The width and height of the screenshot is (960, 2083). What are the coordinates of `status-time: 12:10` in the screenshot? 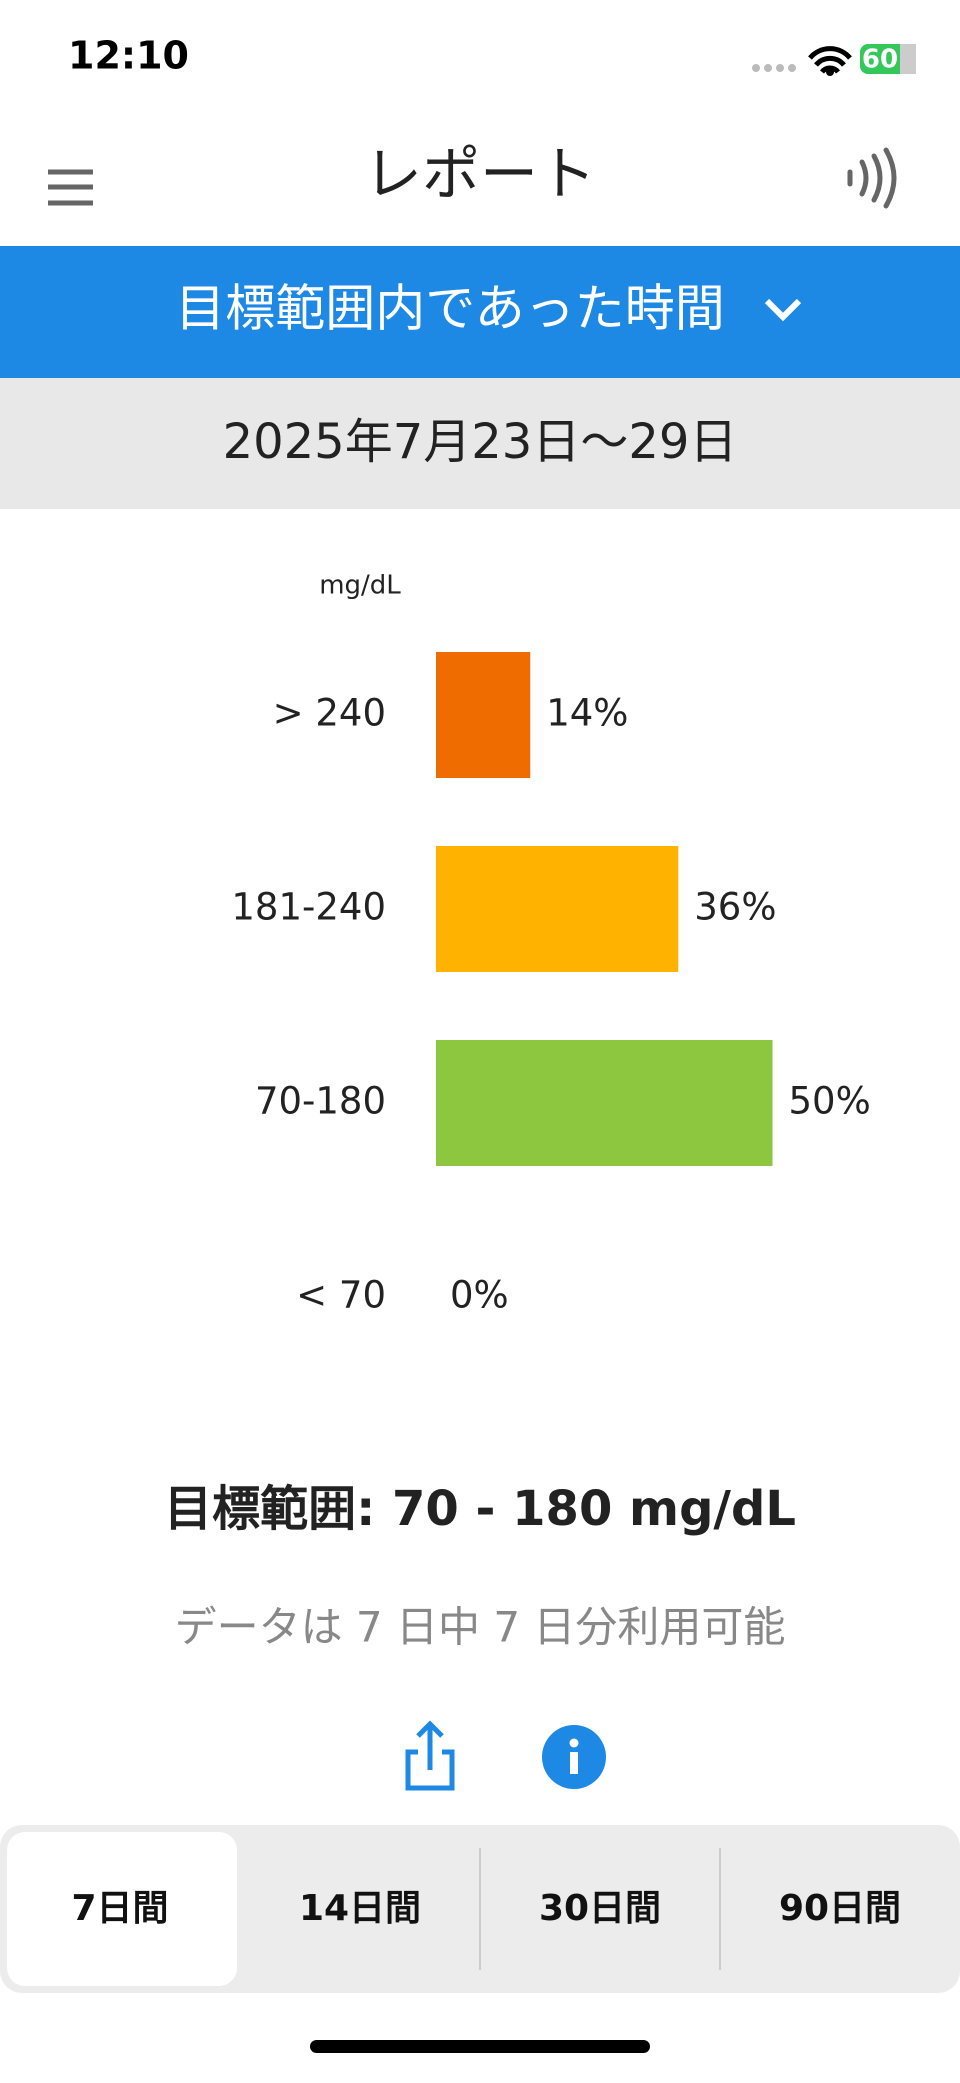 It's located at (128, 56).